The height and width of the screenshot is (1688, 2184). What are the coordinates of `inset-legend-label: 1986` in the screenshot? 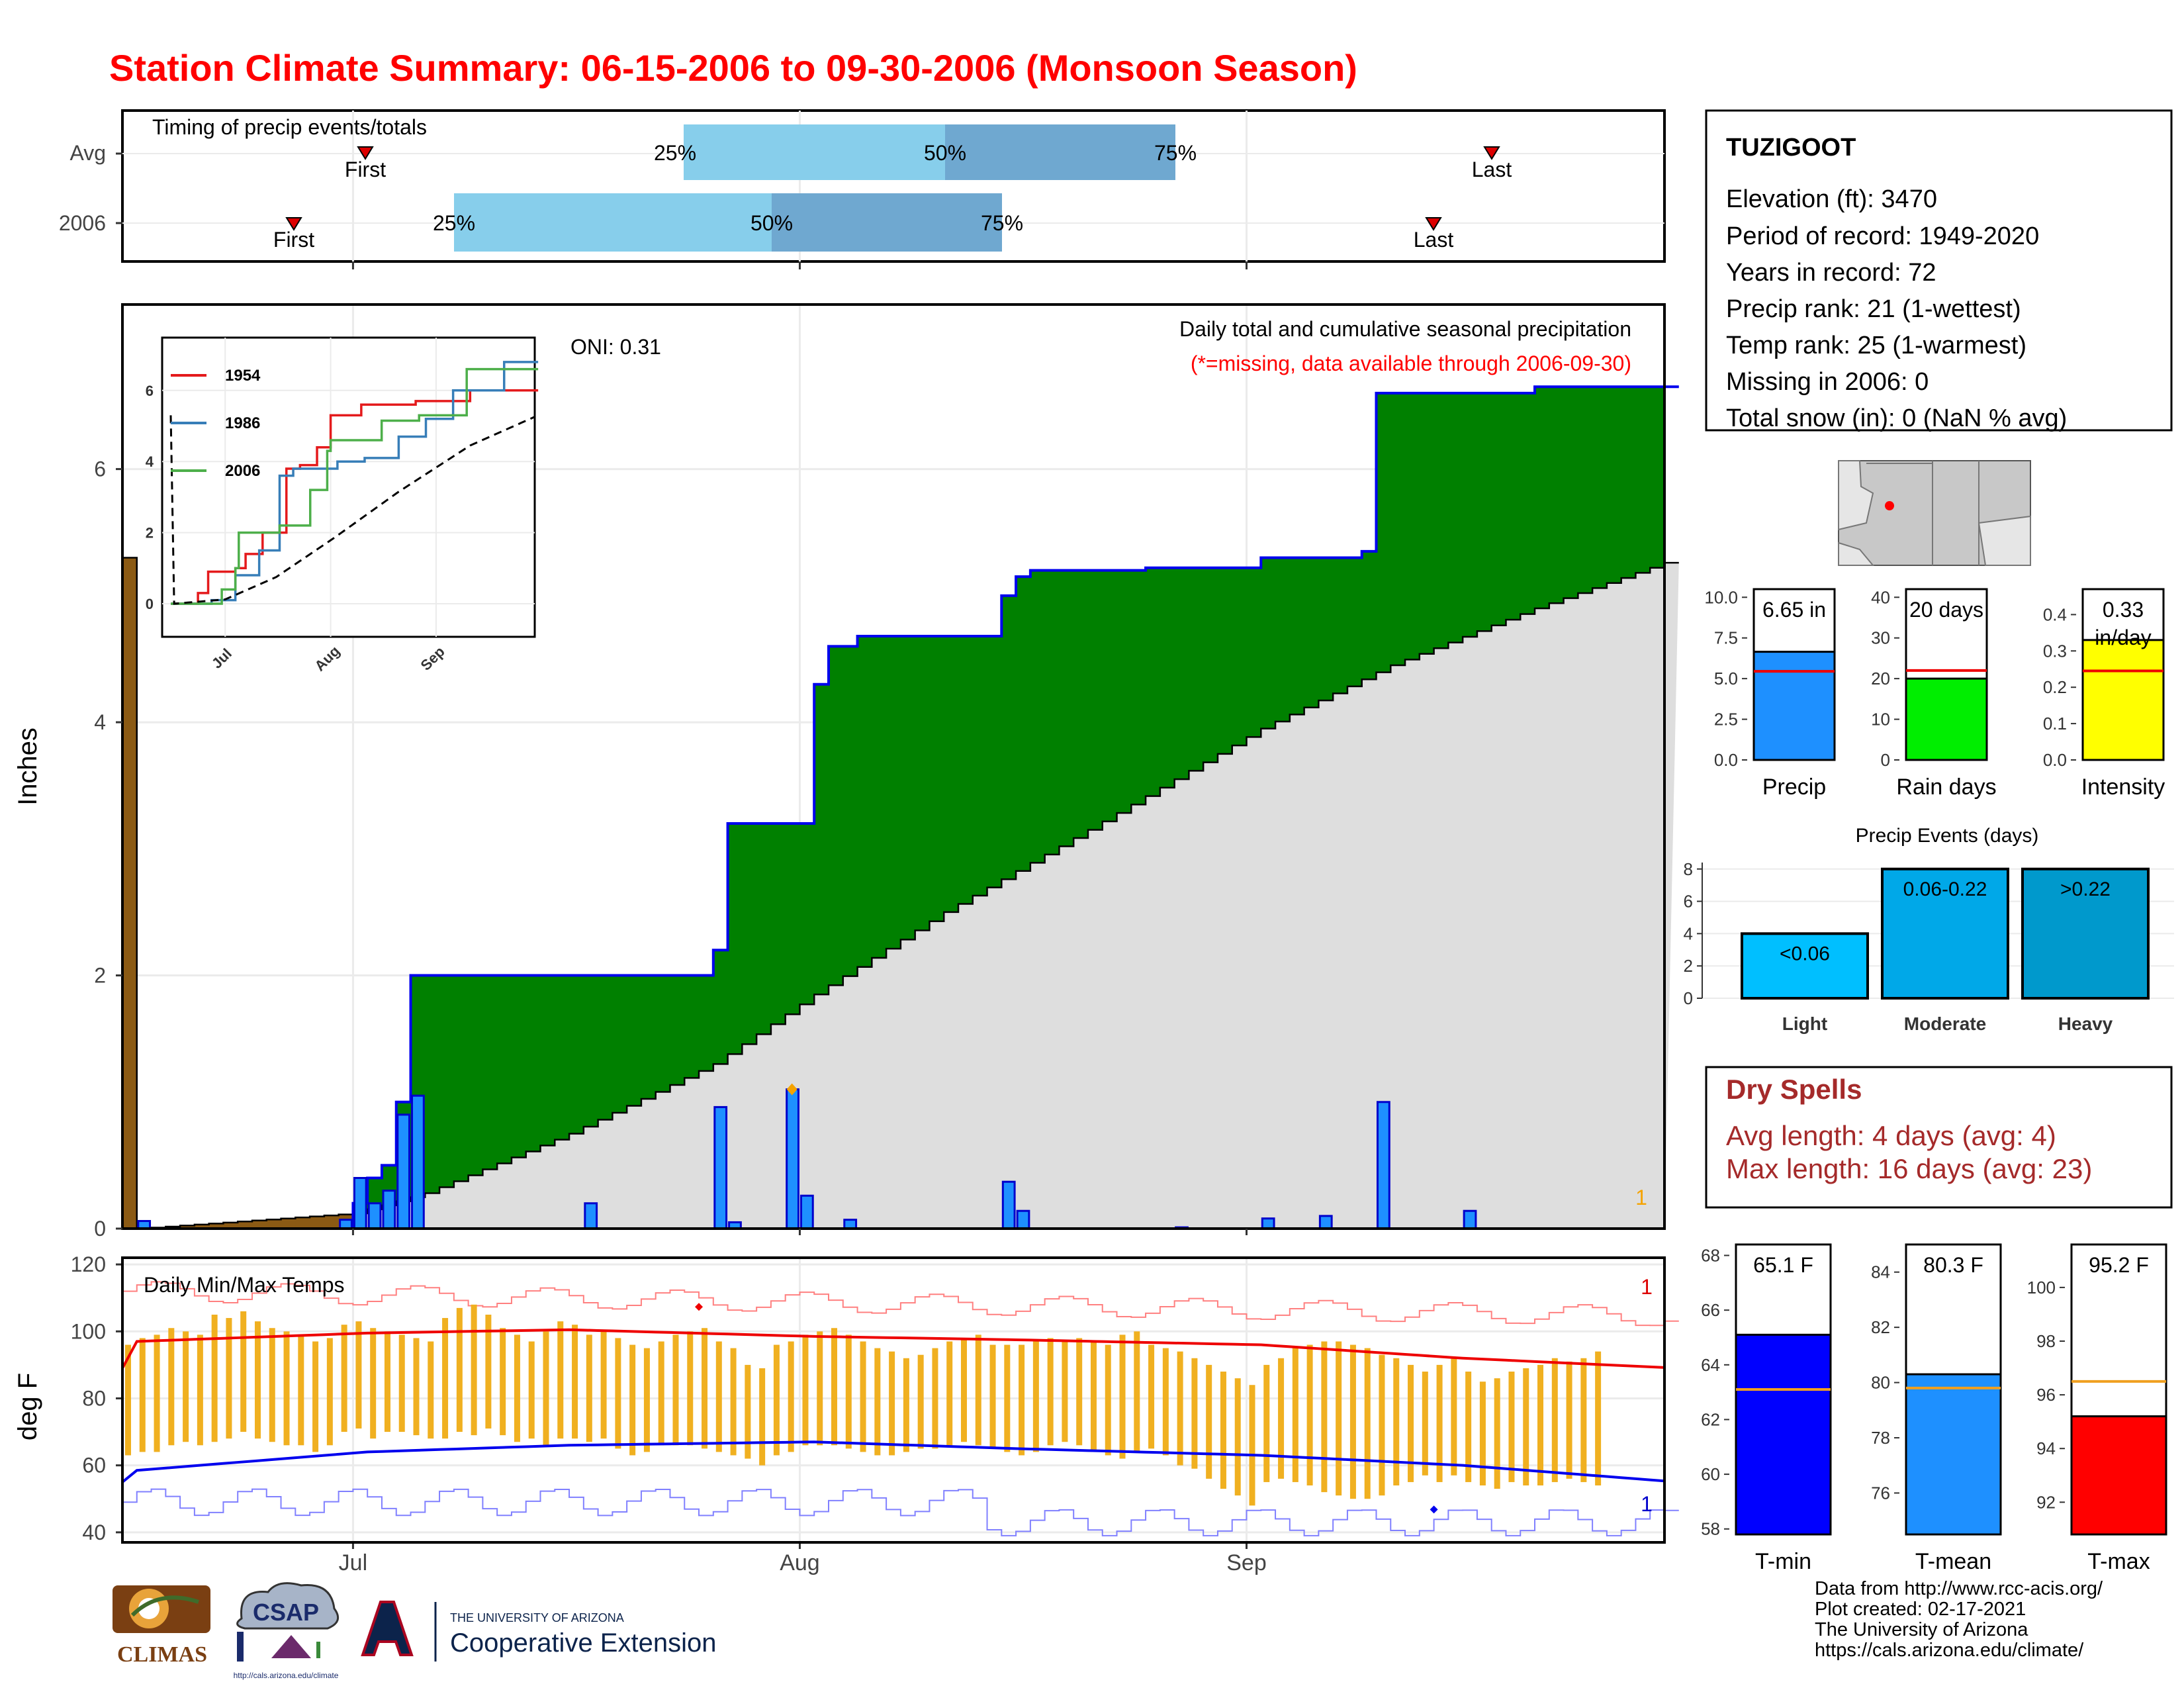 It's located at (242, 423).